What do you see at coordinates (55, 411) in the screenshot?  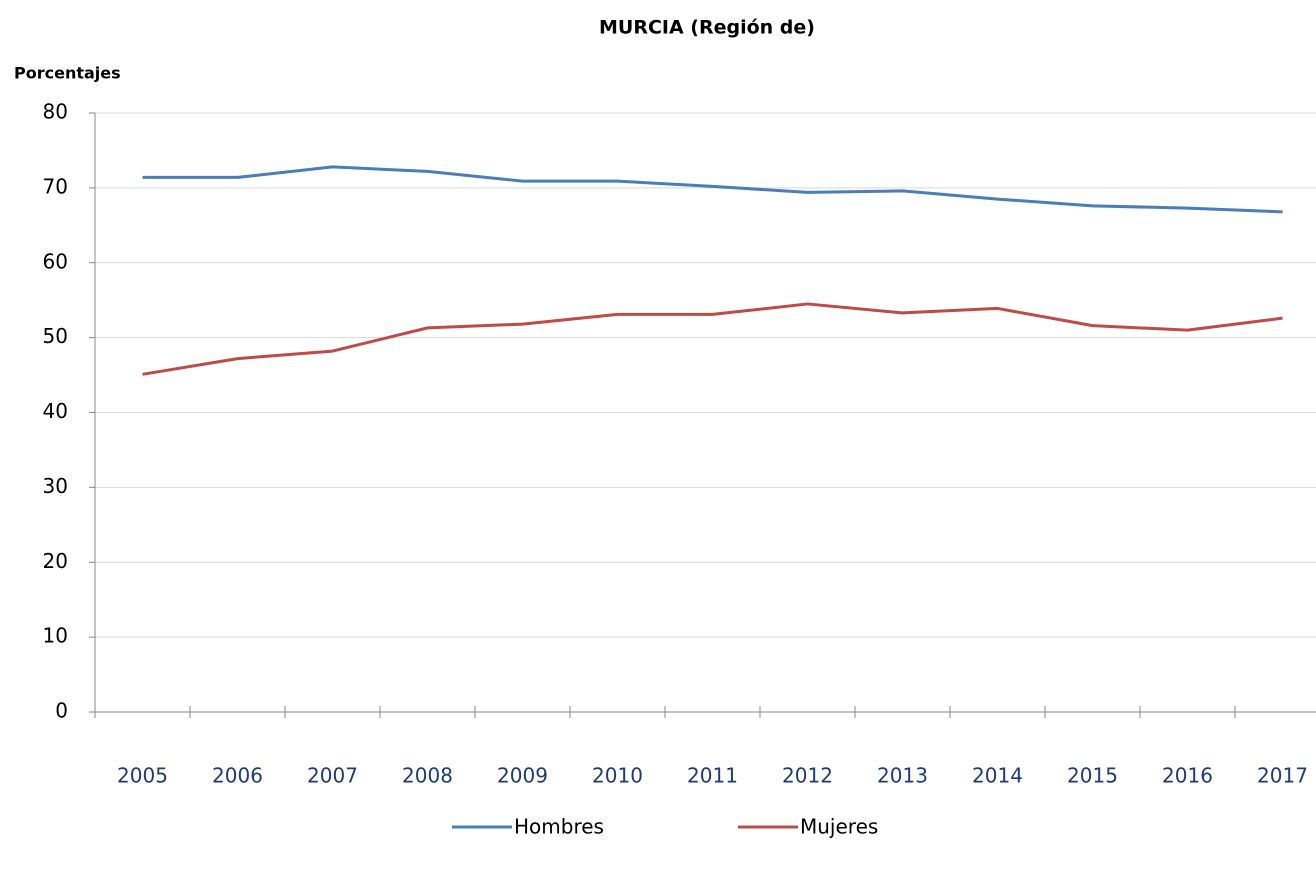 I see `y-tick-label: 40` at bounding box center [55, 411].